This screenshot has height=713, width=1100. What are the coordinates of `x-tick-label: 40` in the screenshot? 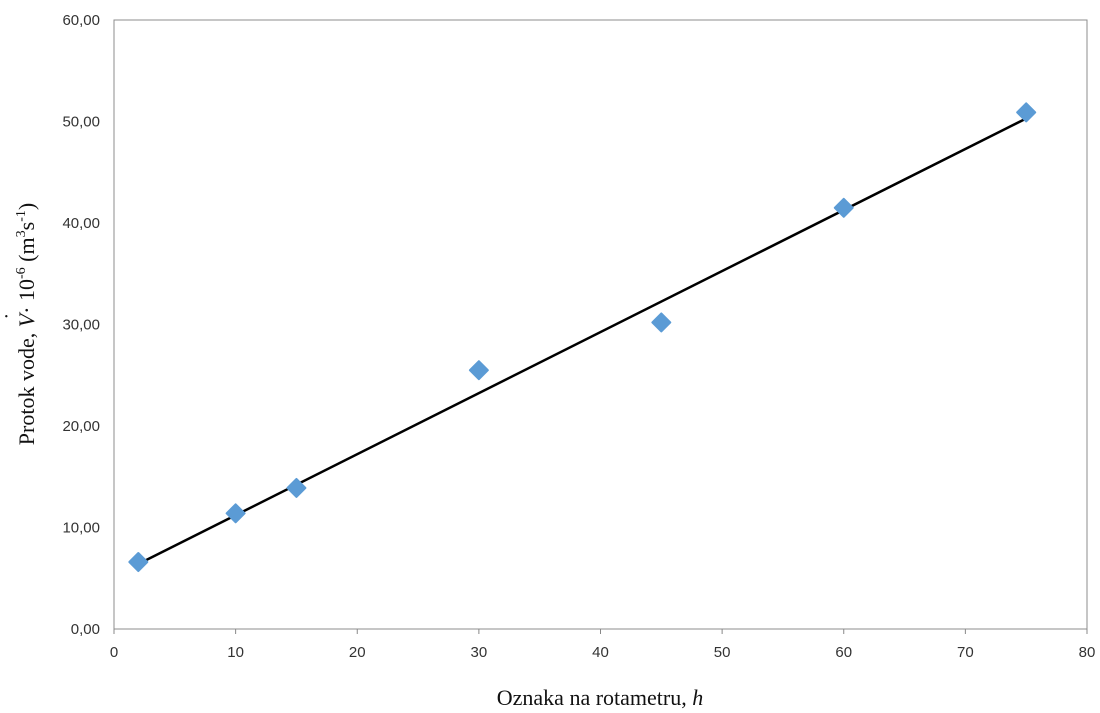 It's located at (600, 652).